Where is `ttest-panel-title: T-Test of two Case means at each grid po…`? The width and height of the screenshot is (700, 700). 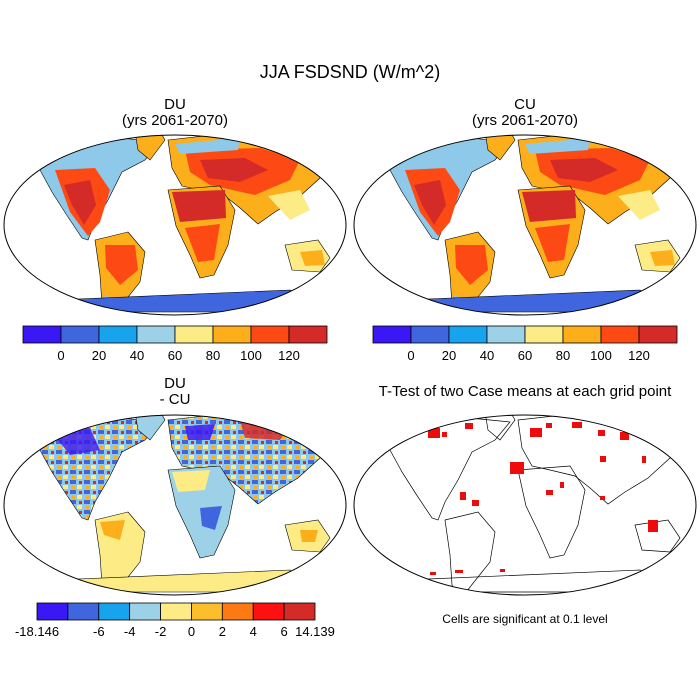 ttest-panel-title: T-Test of two Case means at each grid po… is located at coordinates (525, 391).